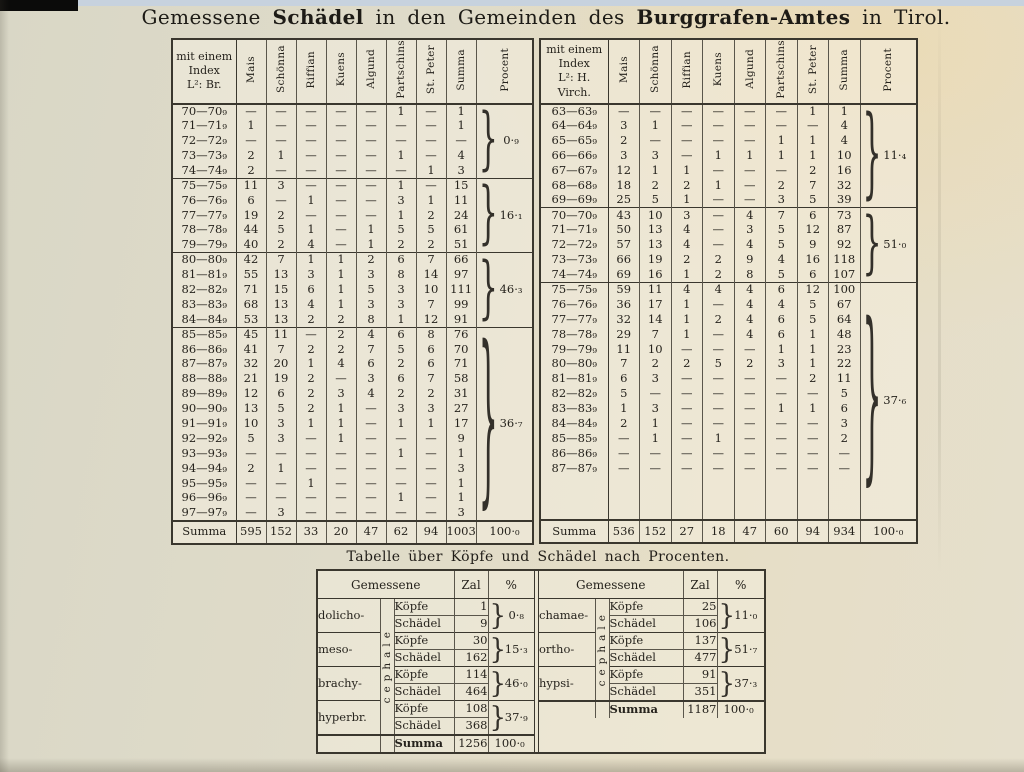  I want to click on percent-group: } 51·₇, so click(740, 649).